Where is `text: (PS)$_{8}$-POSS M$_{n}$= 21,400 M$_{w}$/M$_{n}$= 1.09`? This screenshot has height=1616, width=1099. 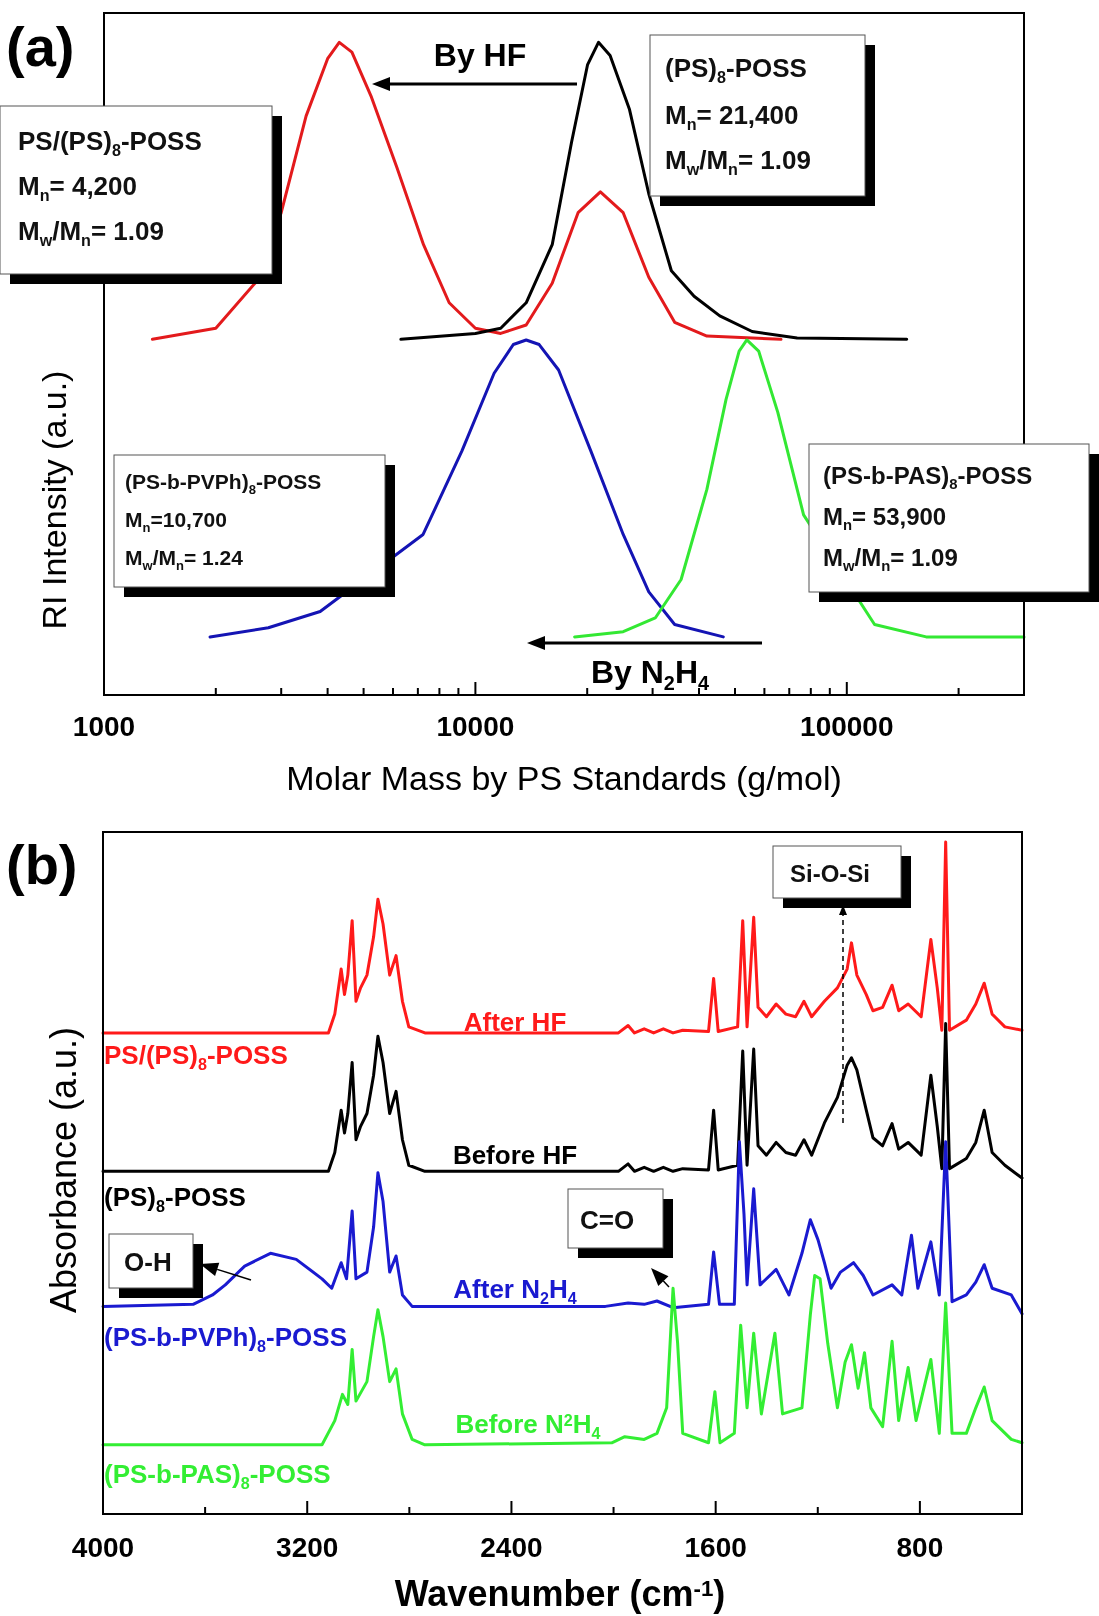
text: (PS)$_{8}$-POSS M$_{n}$= 21,400 M$_{w}$/M$_{n}$= 1.09 is located at coordinates (738, 115).